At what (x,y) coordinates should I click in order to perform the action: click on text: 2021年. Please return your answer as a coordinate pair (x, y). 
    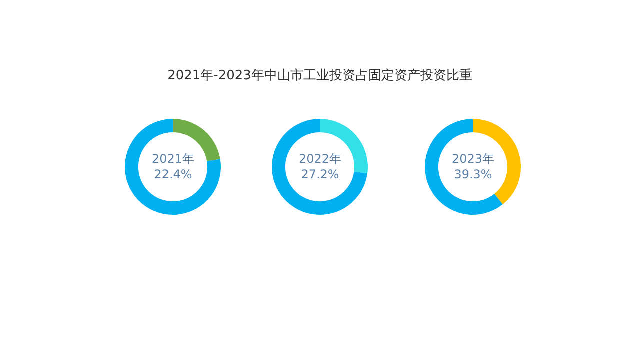
    Looking at the image, I should click on (173, 159).